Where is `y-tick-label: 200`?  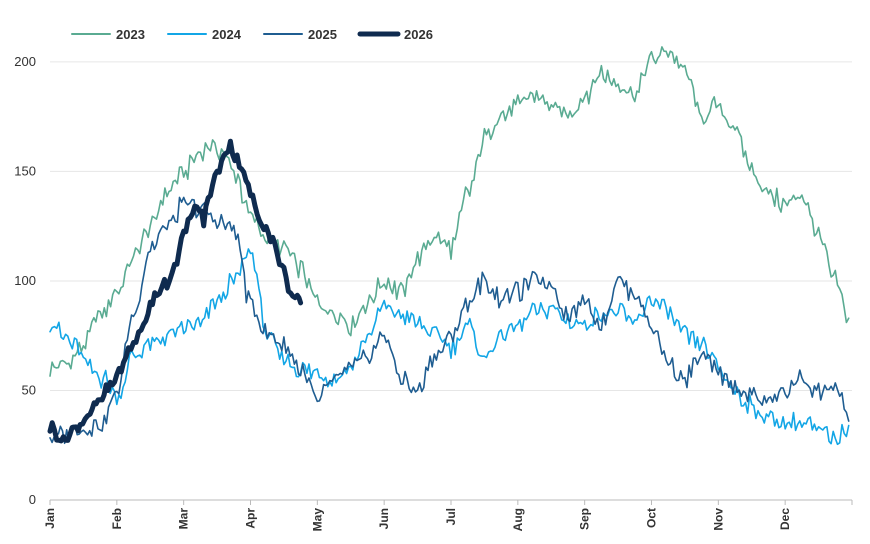 y-tick-label: 200 is located at coordinates (25, 61).